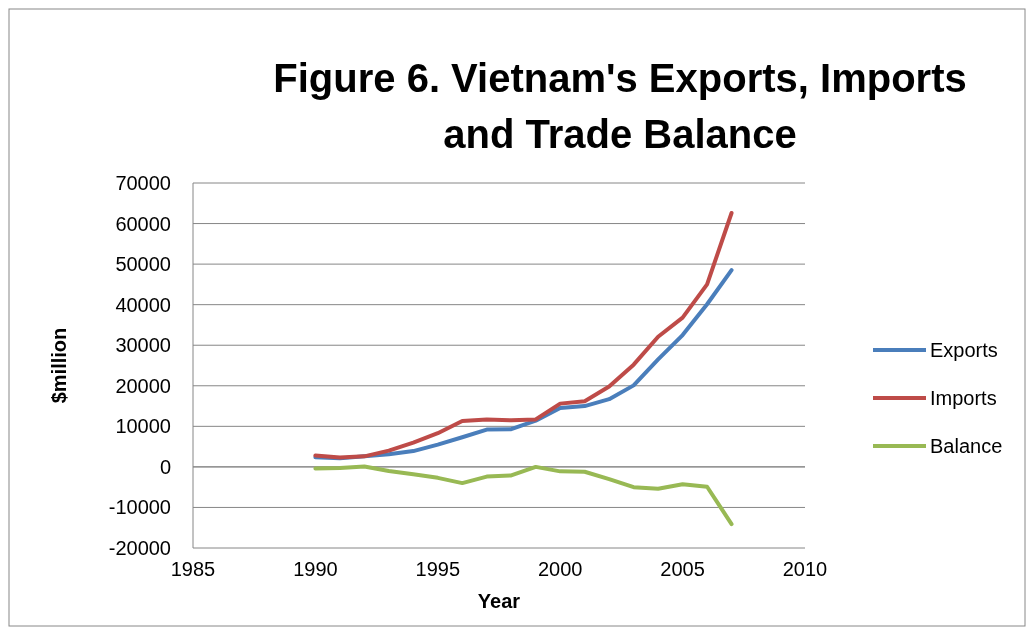  What do you see at coordinates (805, 569) in the screenshot?
I see `x-tick-label: 2010` at bounding box center [805, 569].